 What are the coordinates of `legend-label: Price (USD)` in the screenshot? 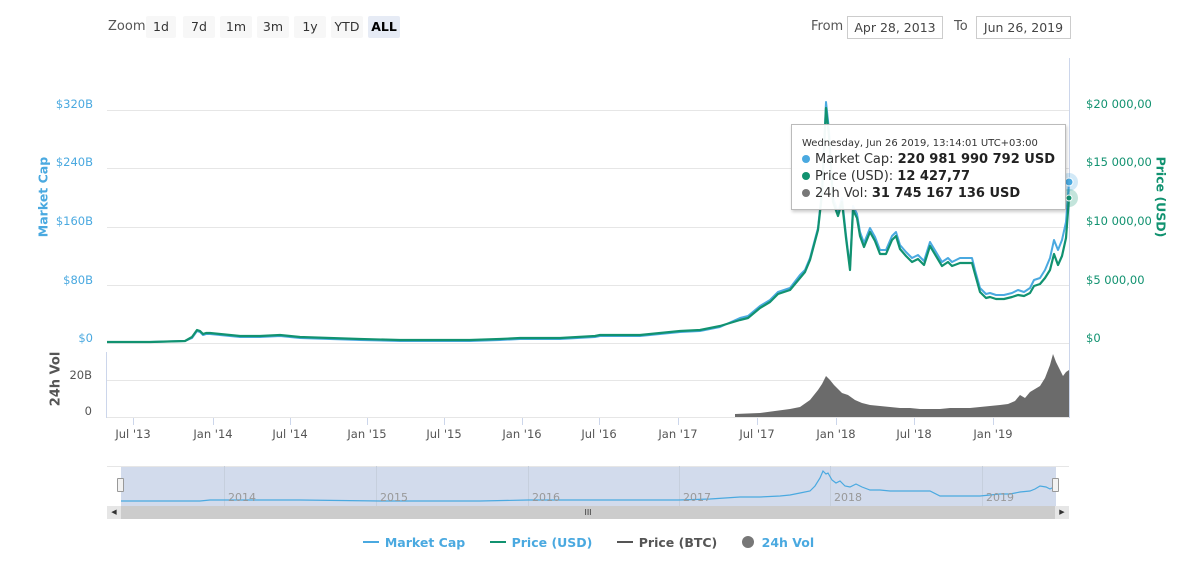 It's located at (552, 542).